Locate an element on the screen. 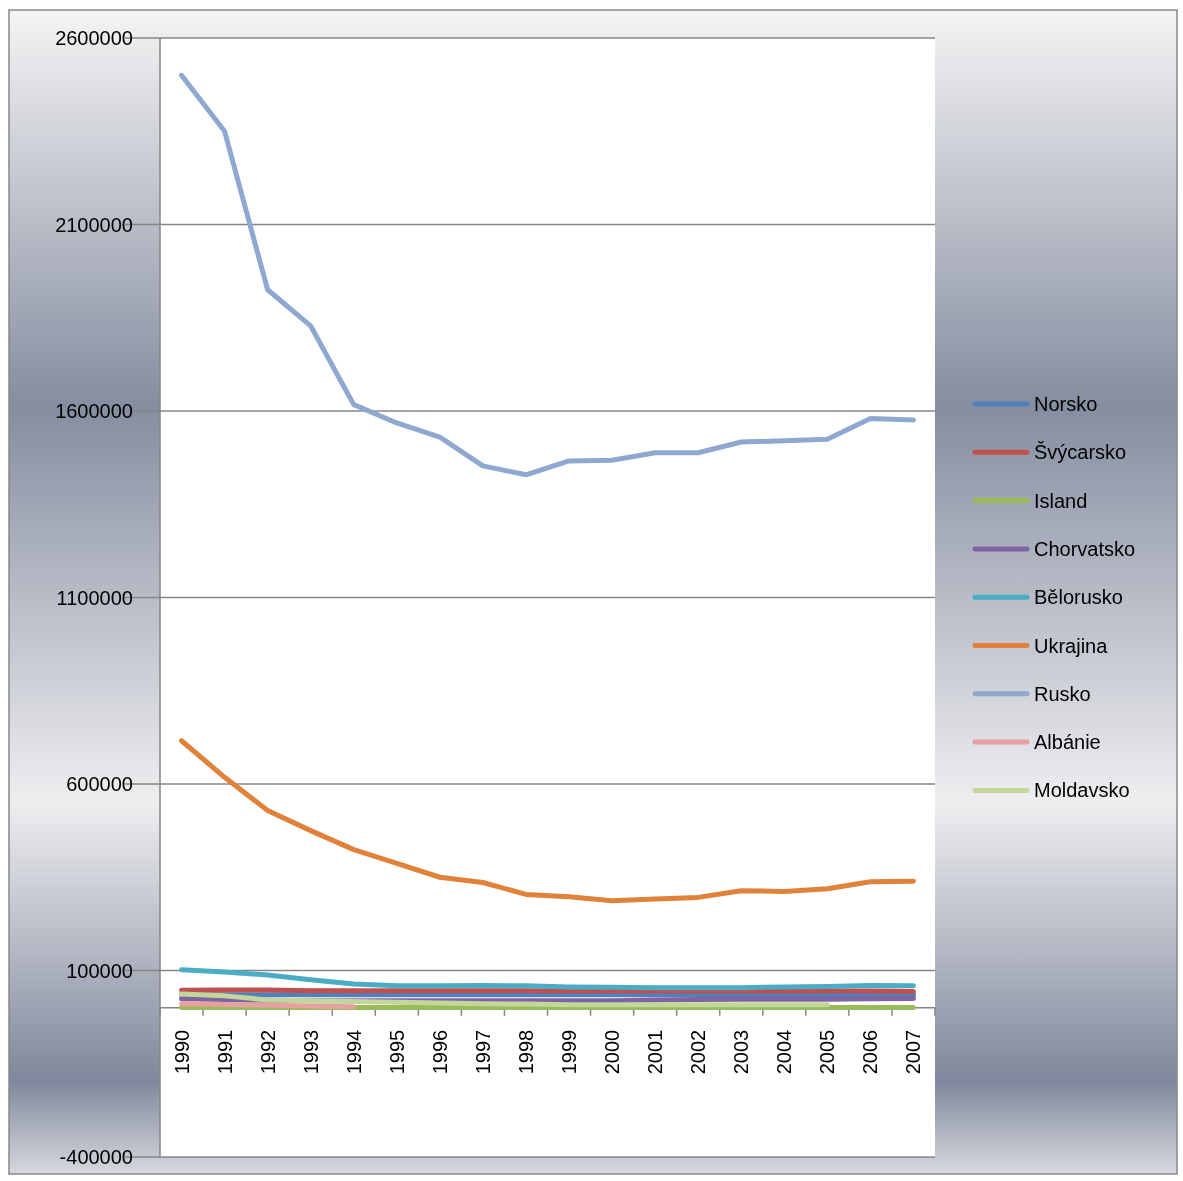 The image size is (1183, 1181). x-tick-label: 2004 is located at coordinates (784, 1052).